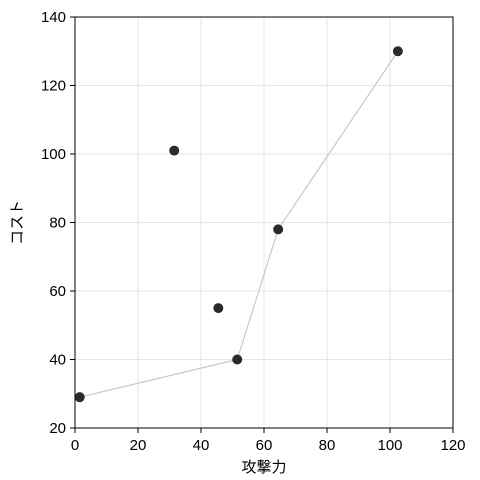 This screenshot has width=480, height=480. I want to click on x-axis-ticks: 0 20 40 60 80 100 120, so click(268, 441).